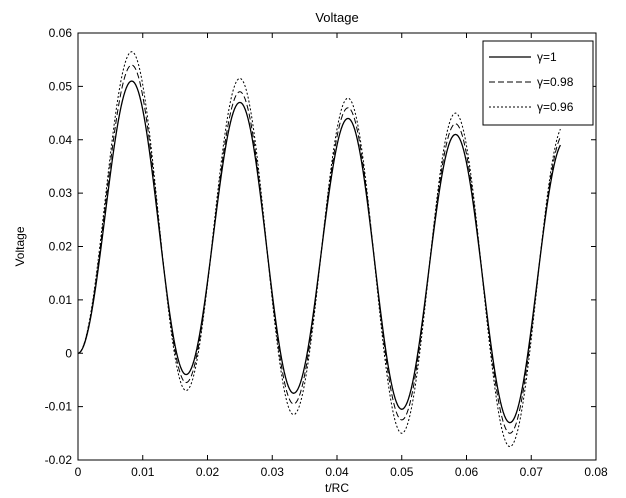  I want to click on x-tick-label: 0.02, so click(208, 472).